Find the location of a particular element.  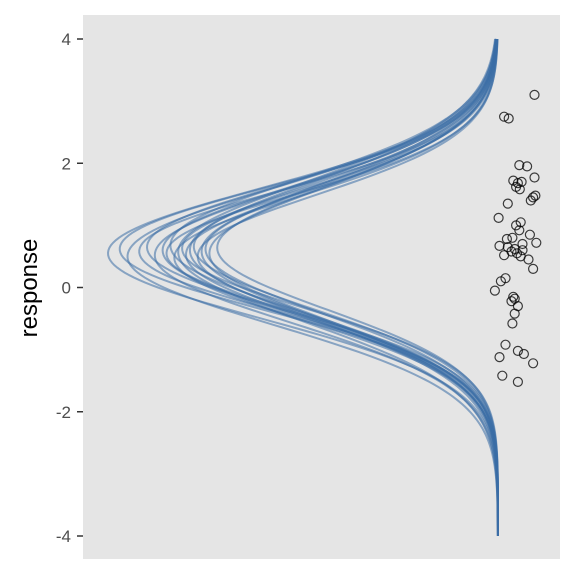

y-tick-label: 2 is located at coordinates (66, 163).